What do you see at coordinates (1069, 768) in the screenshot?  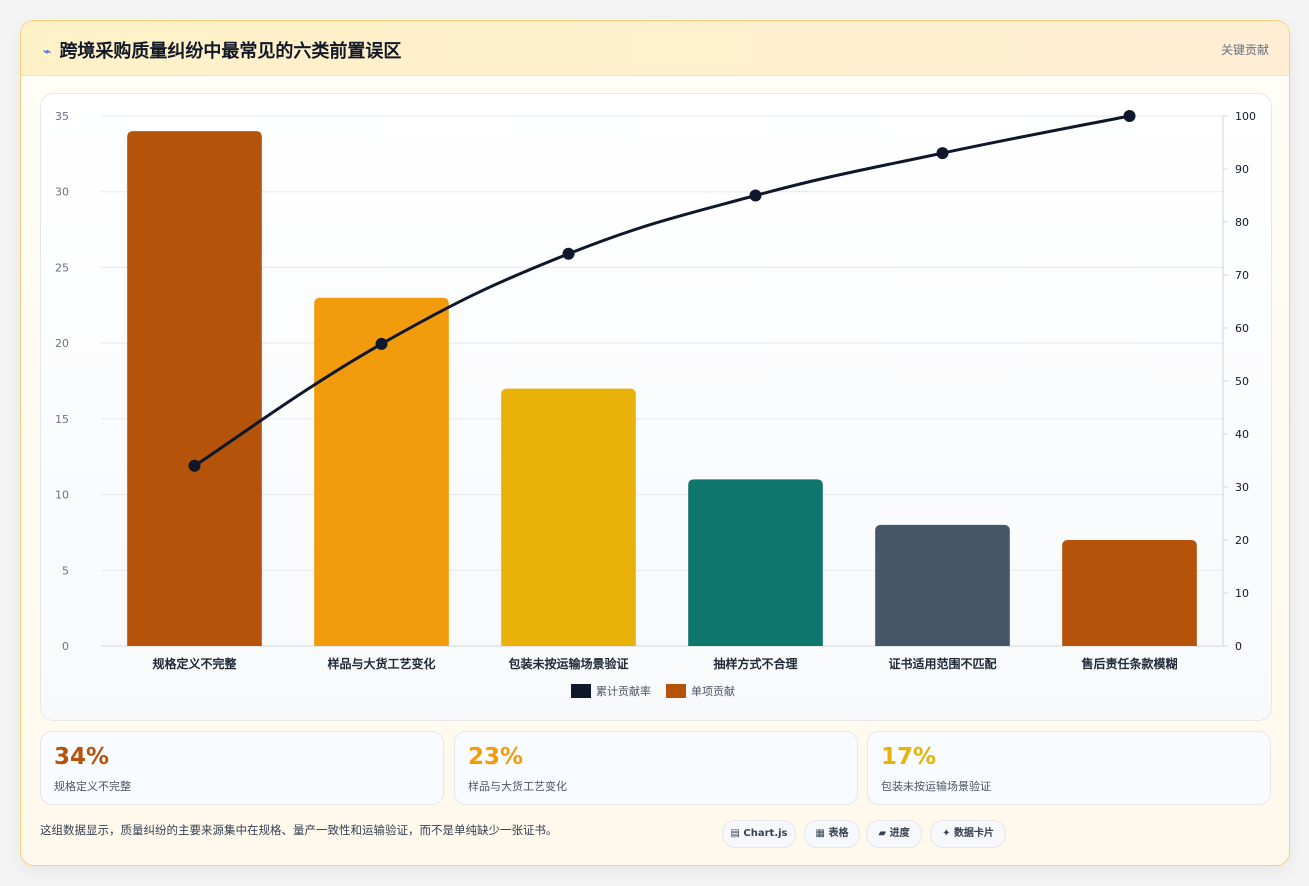 I see `stat-card-3: 17% 包装未按运输场景验证` at bounding box center [1069, 768].